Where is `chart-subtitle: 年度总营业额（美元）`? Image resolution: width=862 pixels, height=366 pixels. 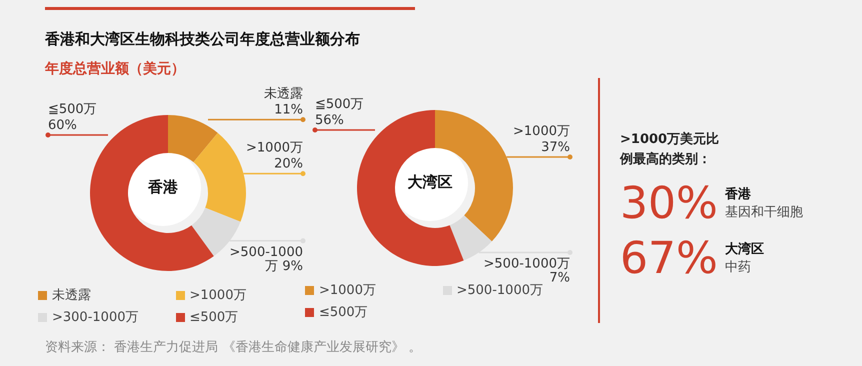
chart-subtitle: 年度总营业额（美元） is located at coordinates (115, 69).